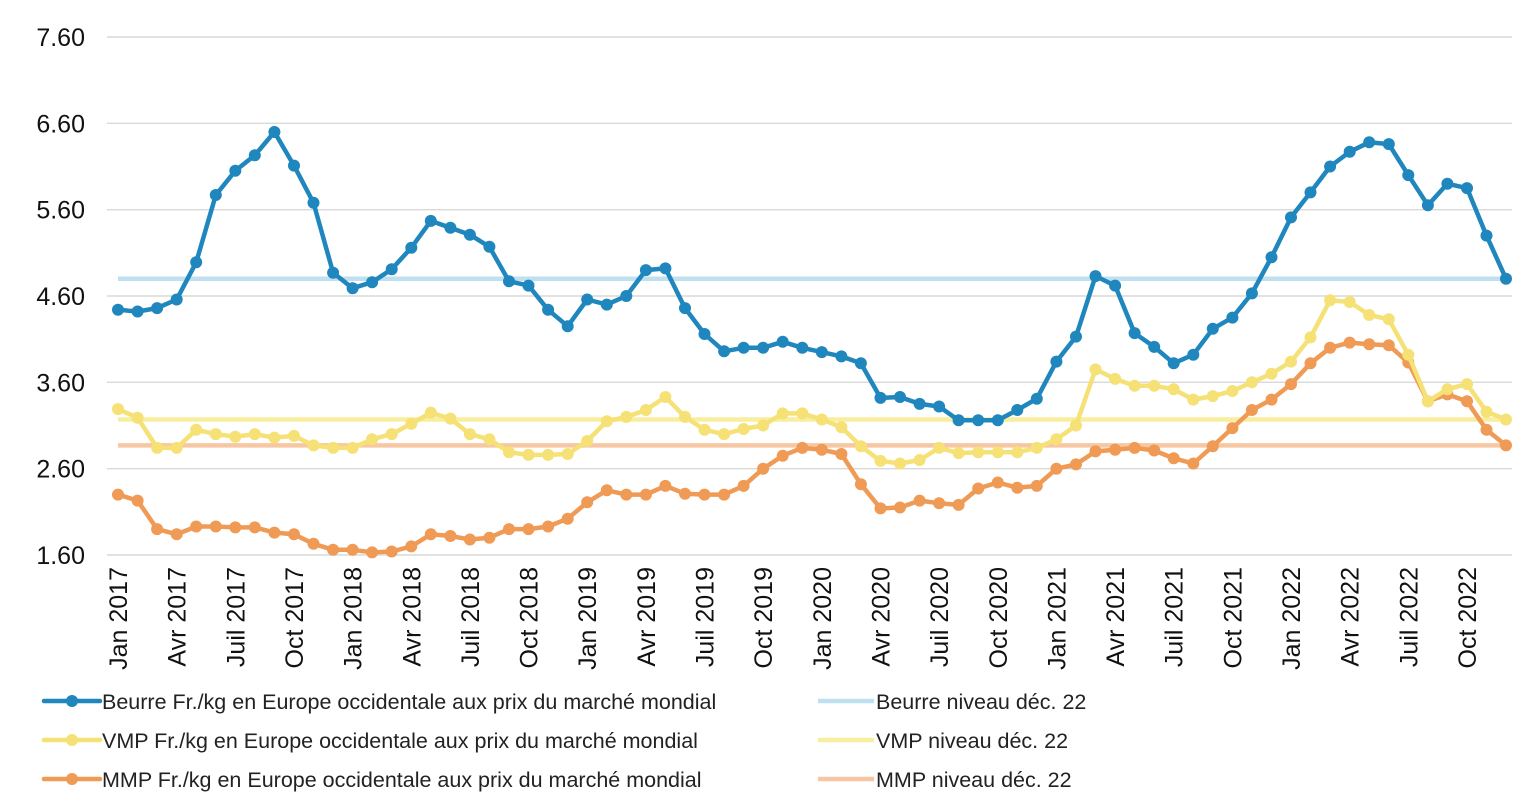 The width and height of the screenshot is (1524, 802). I want to click on legend-swatch-marker, so click(72, 701).